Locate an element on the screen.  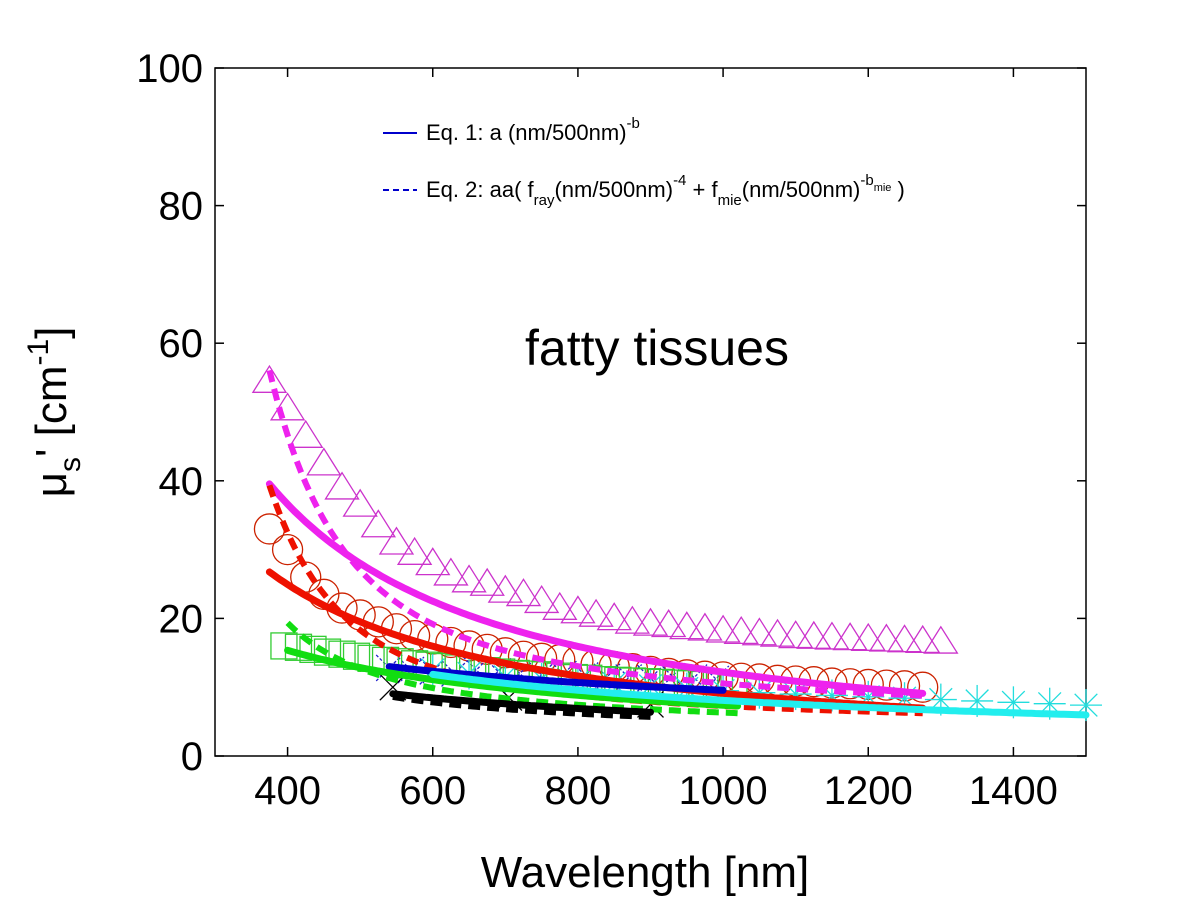
y-tick-label-5: 100 is located at coordinates (169, 69).